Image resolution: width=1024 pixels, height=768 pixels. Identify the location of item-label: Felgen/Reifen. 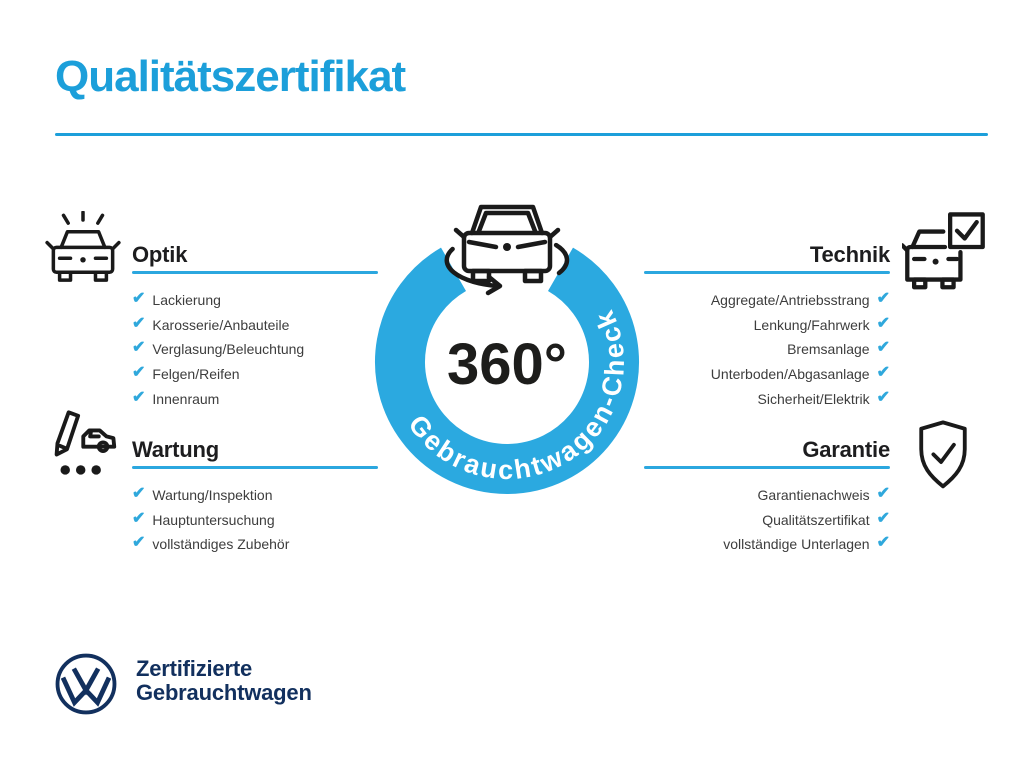
(196, 374).